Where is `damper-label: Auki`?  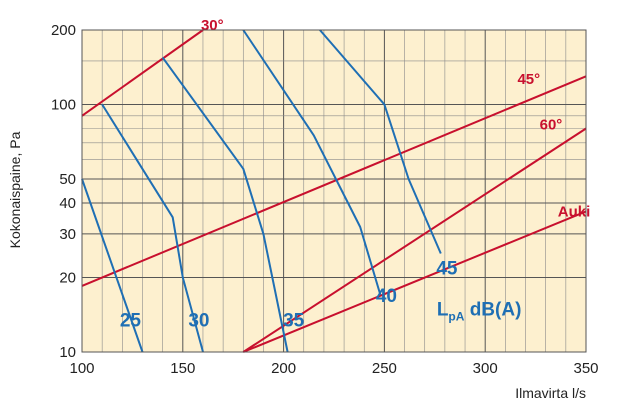 damper-label: Auki is located at coordinates (574, 211).